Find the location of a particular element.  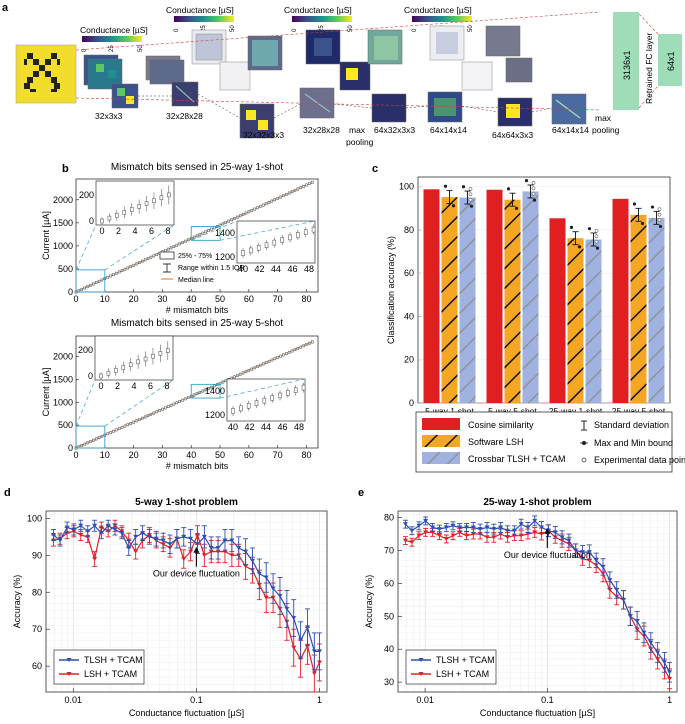

panel-b-inset2-box is located at coordinates (290, 237).